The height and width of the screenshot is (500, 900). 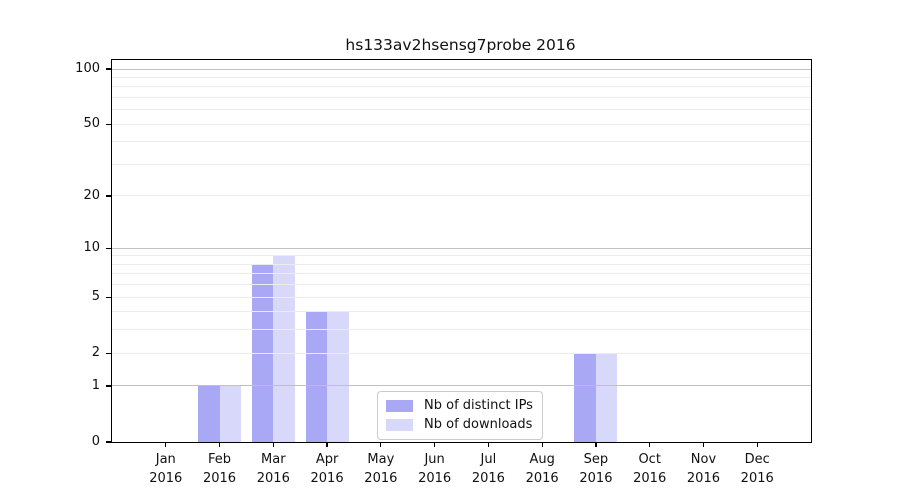 I want to click on y-tick-label: 1, so click(x=95, y=385).